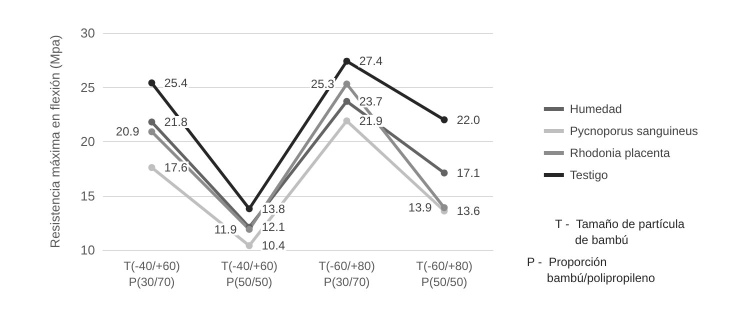  Describe the element at coordinates (87, 196) in the screenshot. I see `y-tick-label: 15` at that location.